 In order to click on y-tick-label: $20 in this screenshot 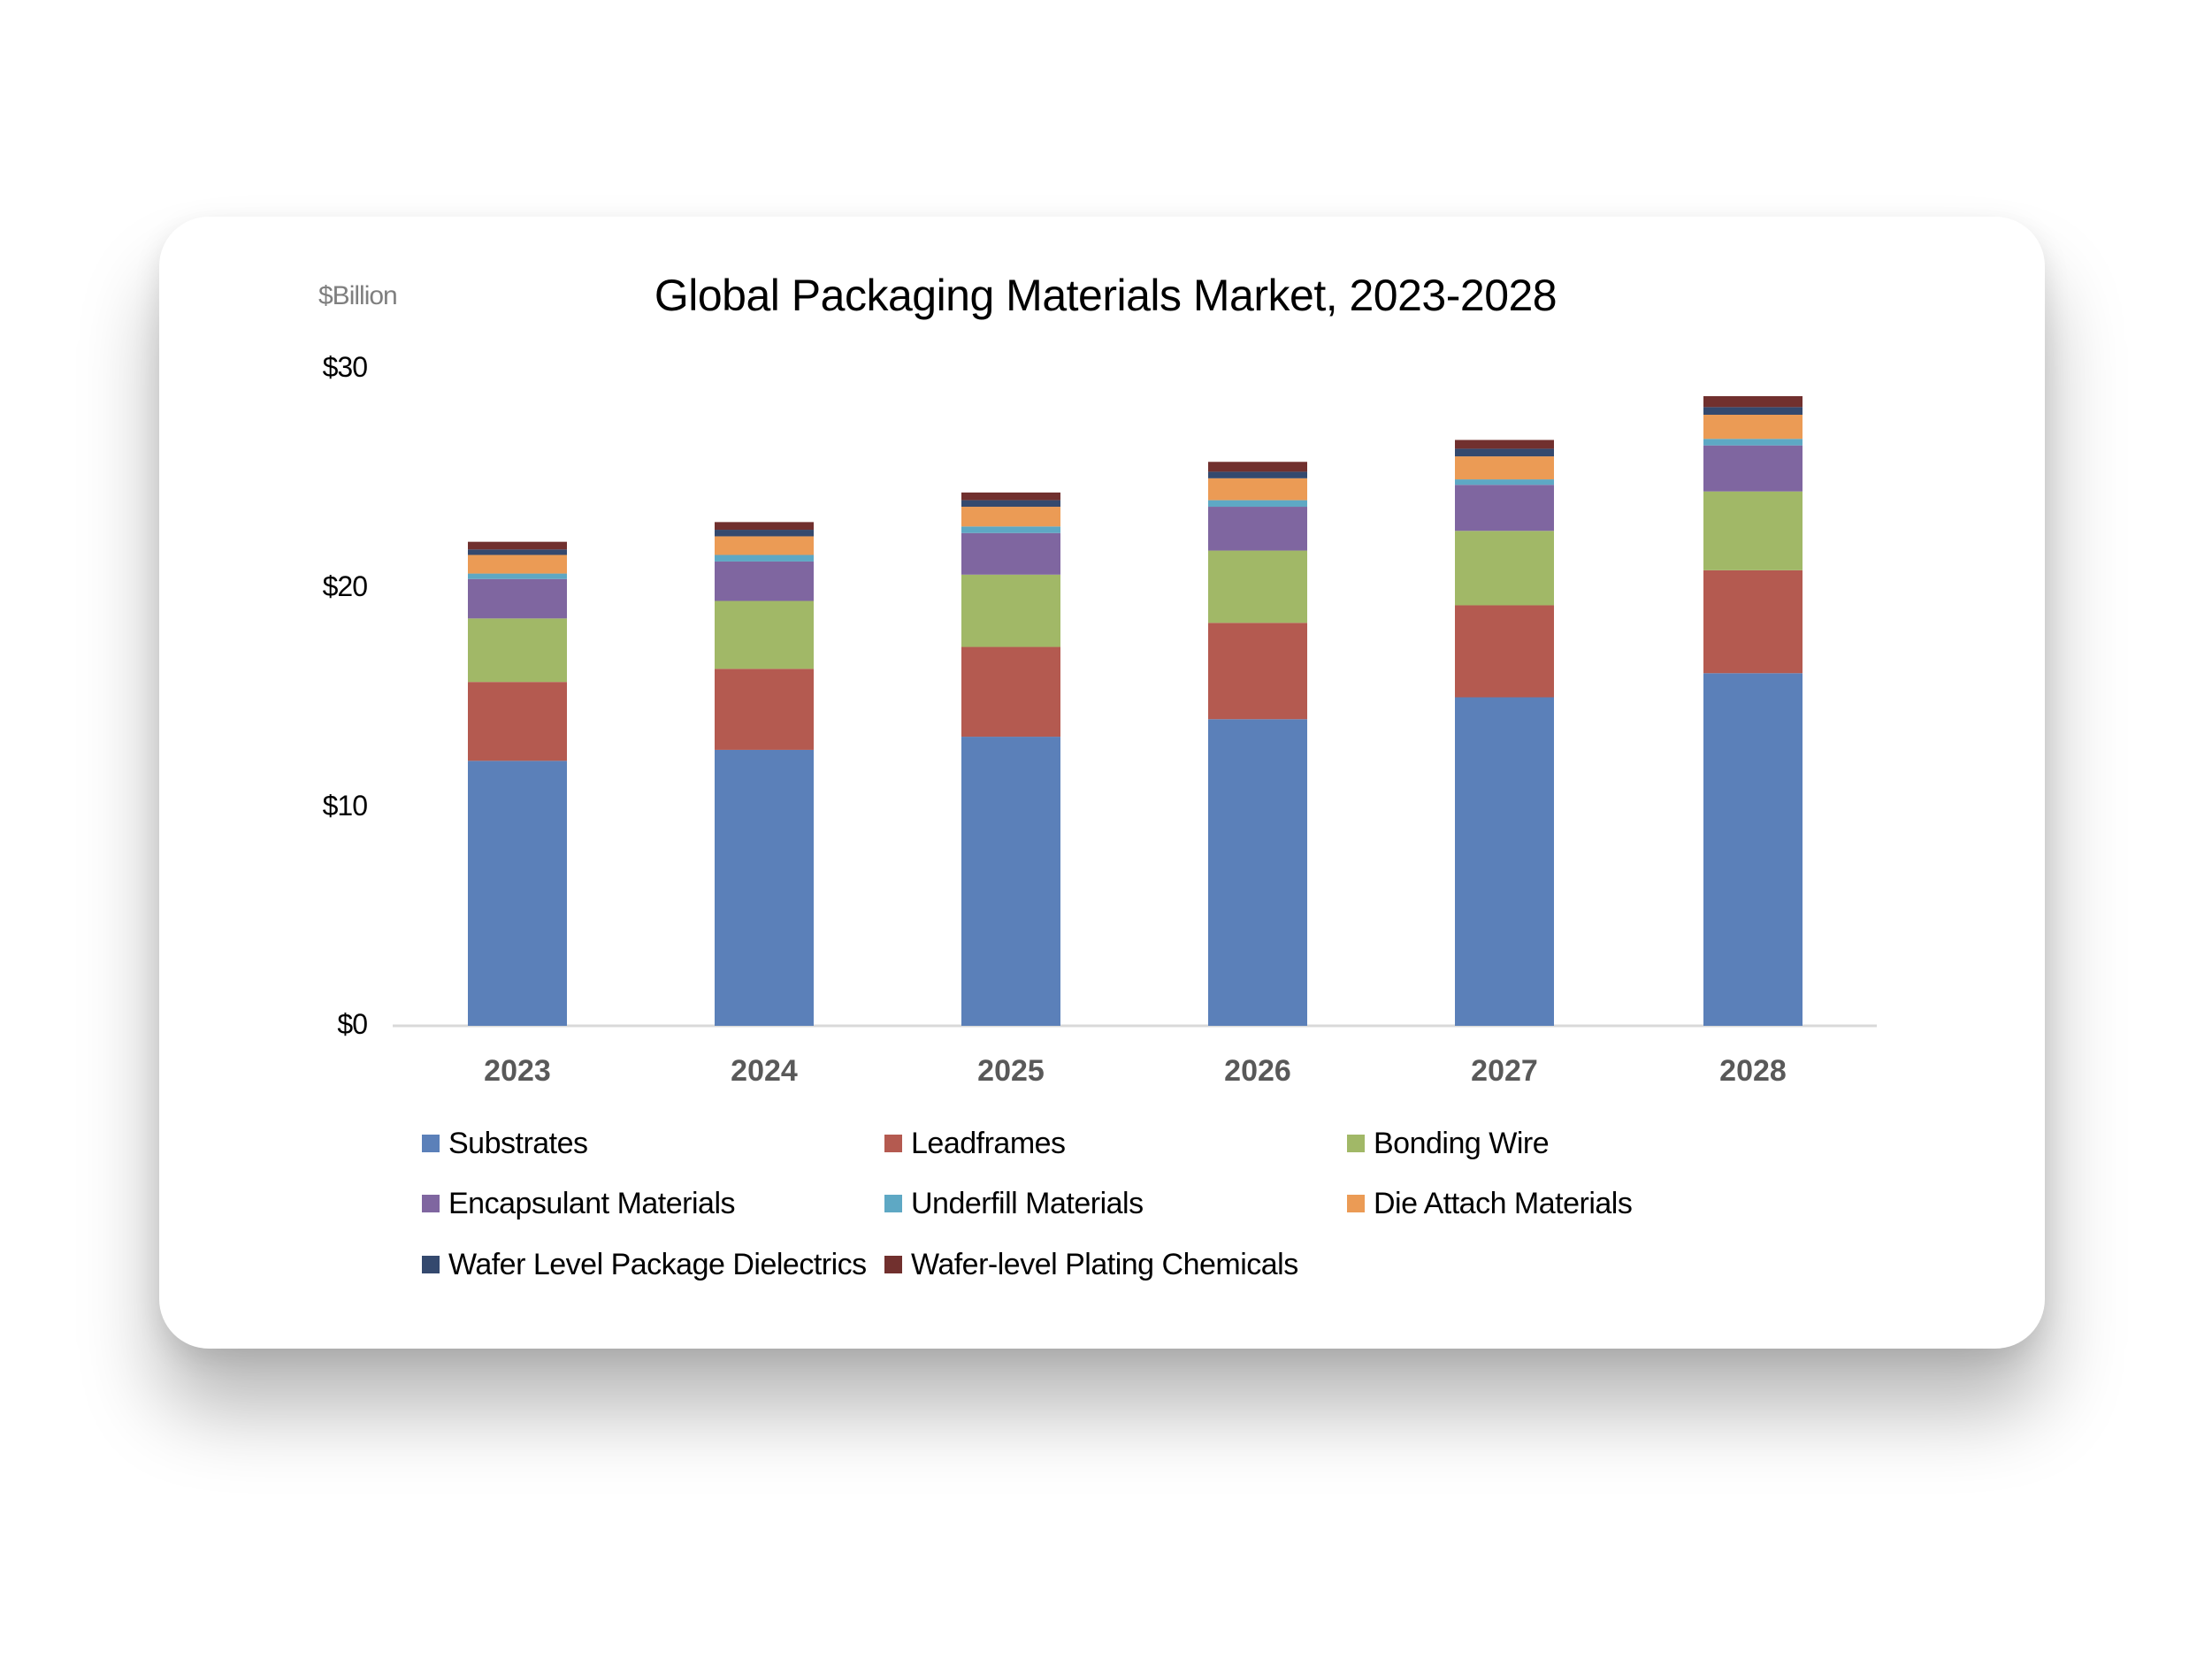, I will do `click(345, 586)`.